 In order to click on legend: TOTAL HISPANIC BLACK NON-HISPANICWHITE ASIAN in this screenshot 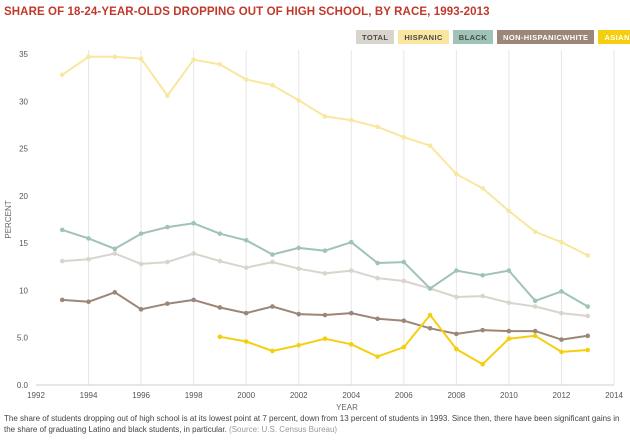, I will do `click(493, 37)`.